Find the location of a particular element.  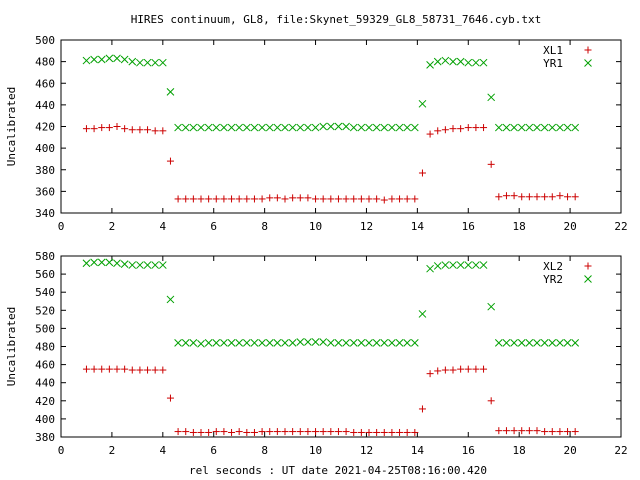

legend-label: XL1 is located at coordinates (553, 50).